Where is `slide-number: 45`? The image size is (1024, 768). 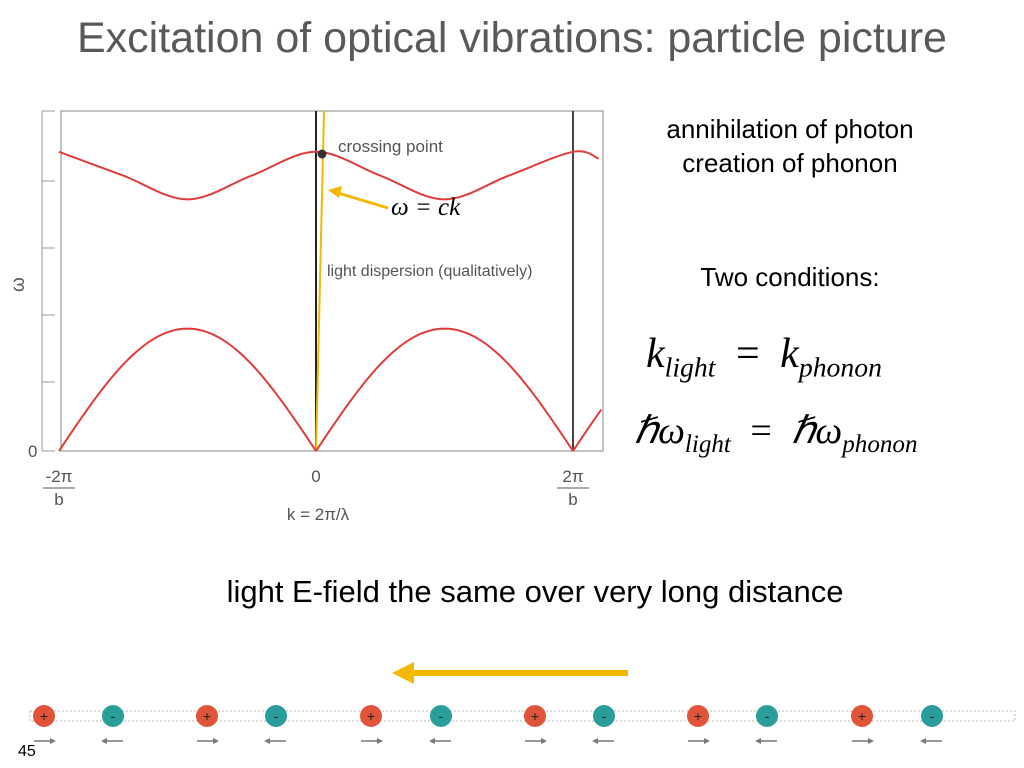
slide-number: 45 is located at coordinates (27, 751).